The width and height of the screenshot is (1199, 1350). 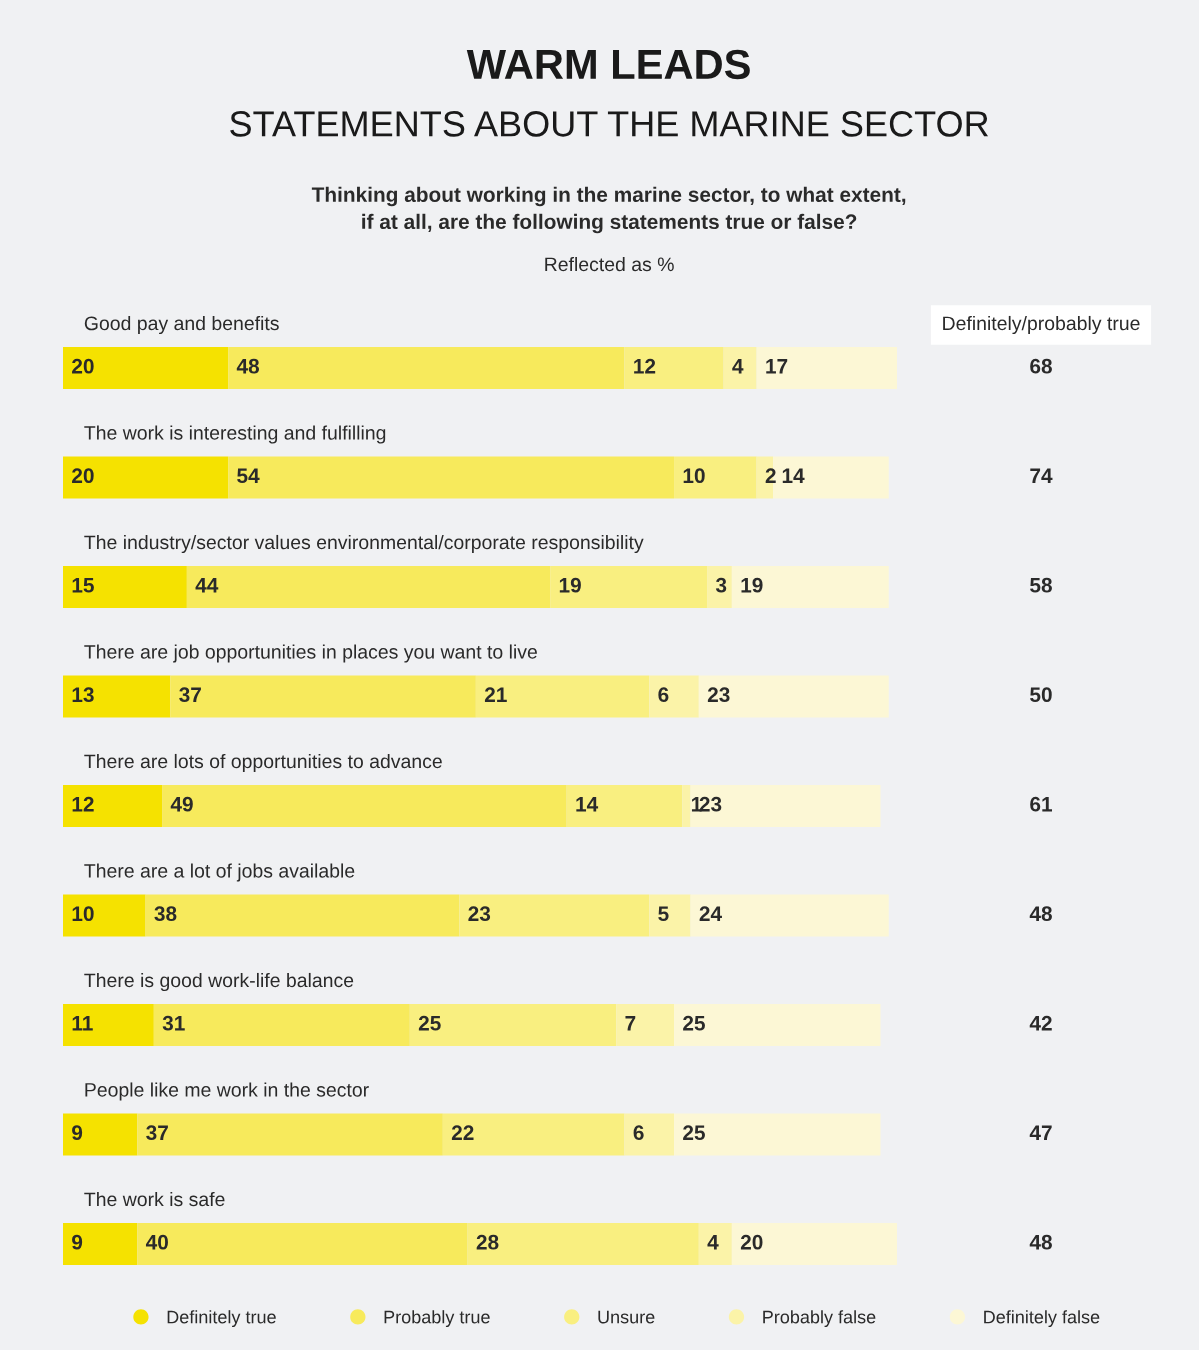 I want to click on data-label: 13, so click(x=83, y=695).